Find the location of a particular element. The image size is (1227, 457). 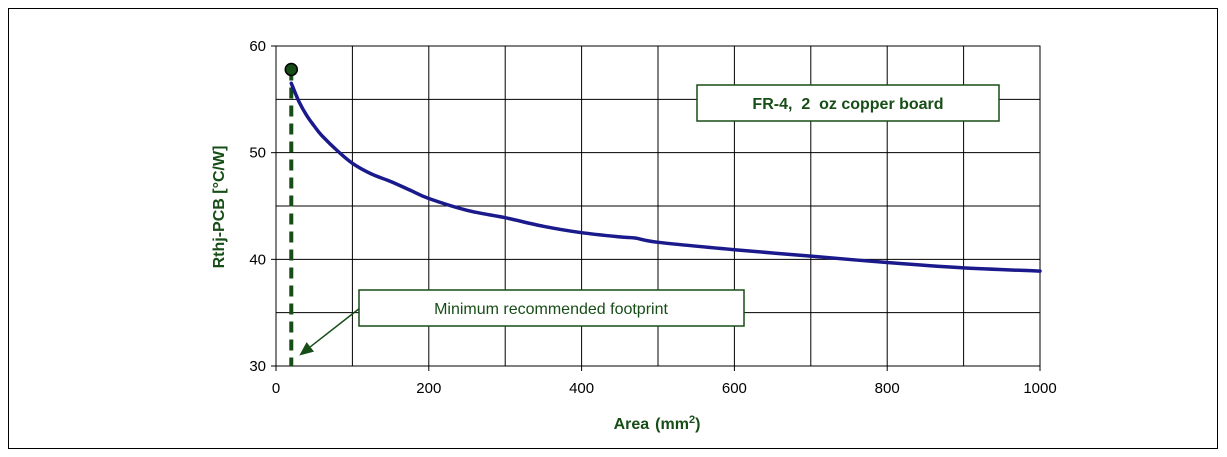

footprint-callout: Minimum recommended footprint is located at coordinates (522, 322).